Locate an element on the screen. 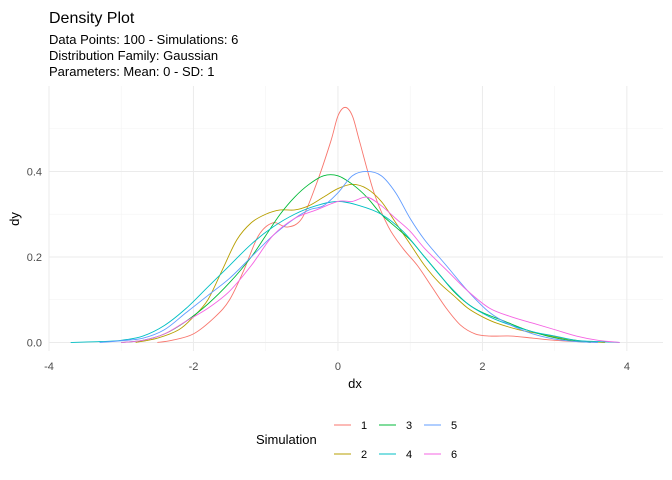 The image size is (672, 480). legend-label-6: 6 is located at coordinates (454, 455).